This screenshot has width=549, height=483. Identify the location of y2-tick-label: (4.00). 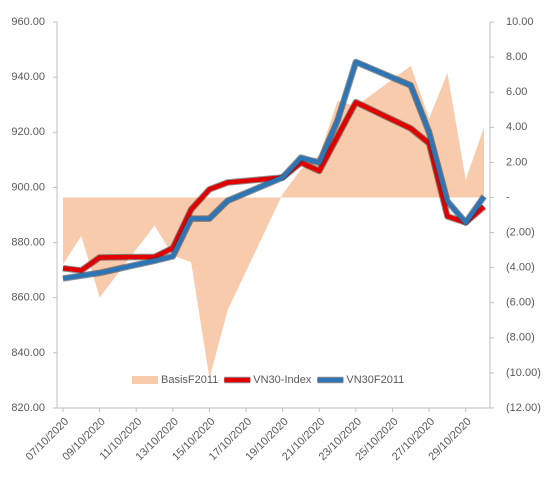
(520, 268).